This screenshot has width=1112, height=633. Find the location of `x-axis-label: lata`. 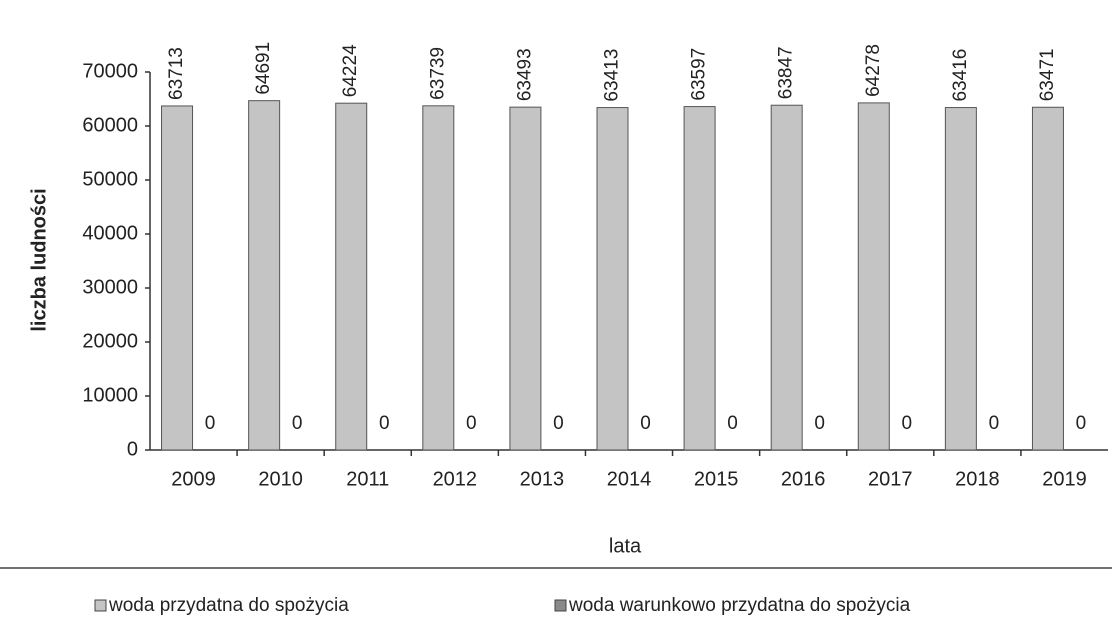

x-axis-label: lata is located at coordinates (625, 546).